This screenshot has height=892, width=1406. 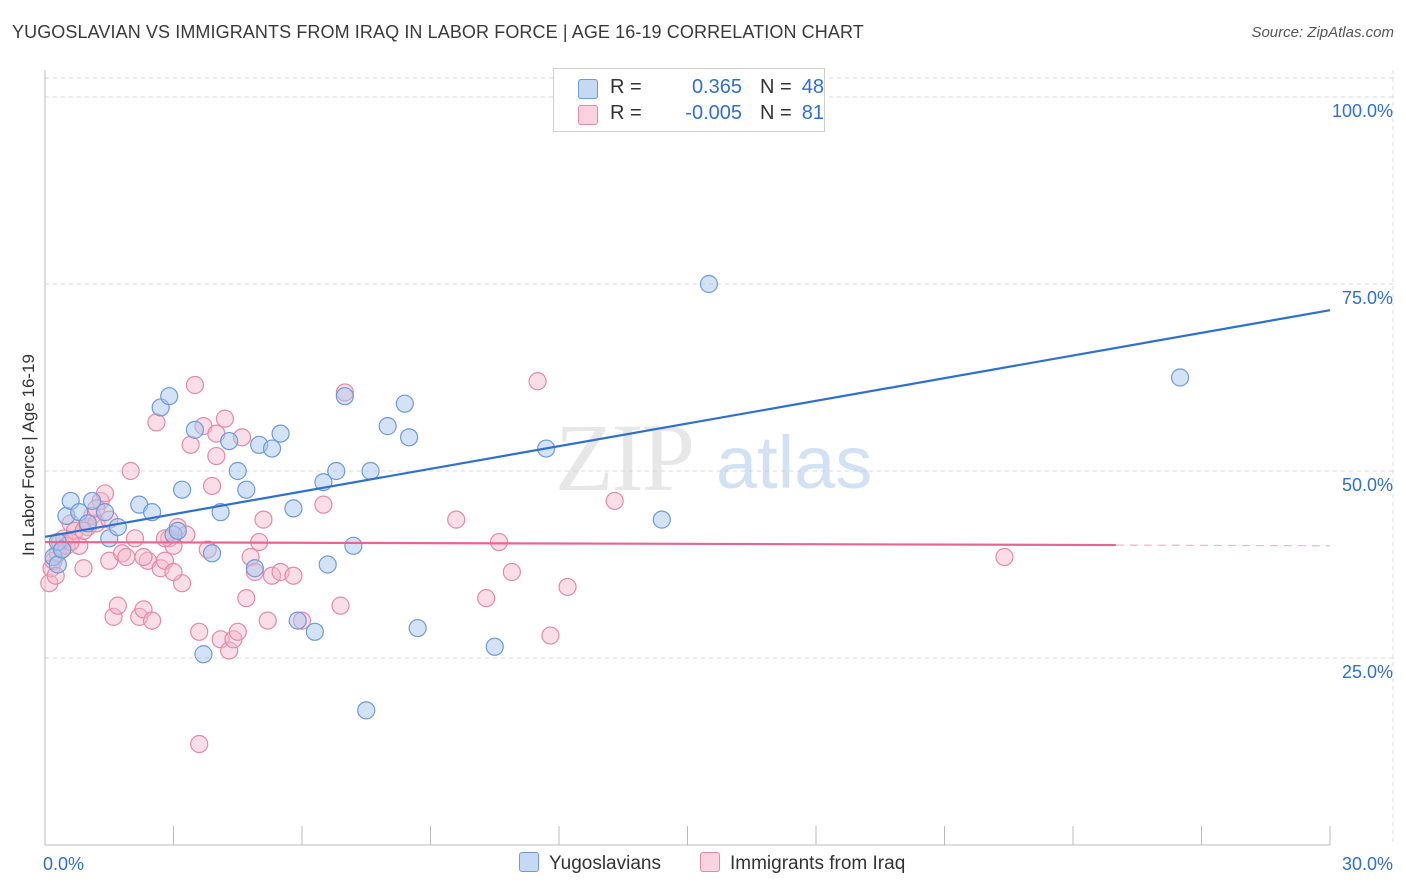 I want to click on legend-r-value: -0.005, so click(x=713, y=113).